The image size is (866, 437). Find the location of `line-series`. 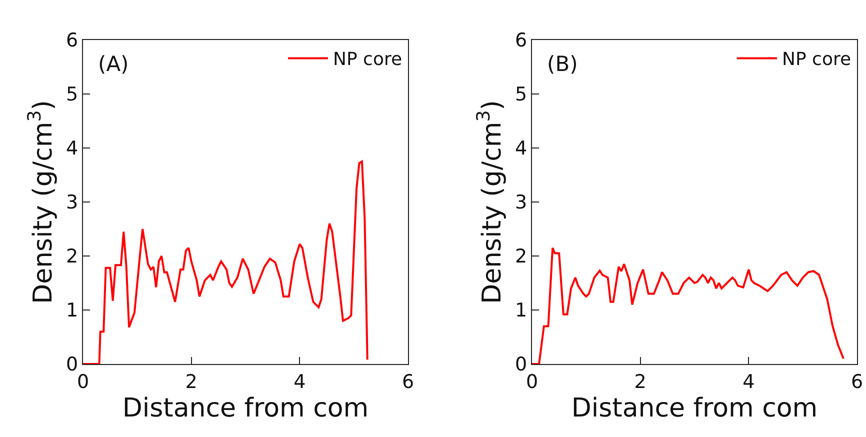

line-series is located at coordinates (688, 305).